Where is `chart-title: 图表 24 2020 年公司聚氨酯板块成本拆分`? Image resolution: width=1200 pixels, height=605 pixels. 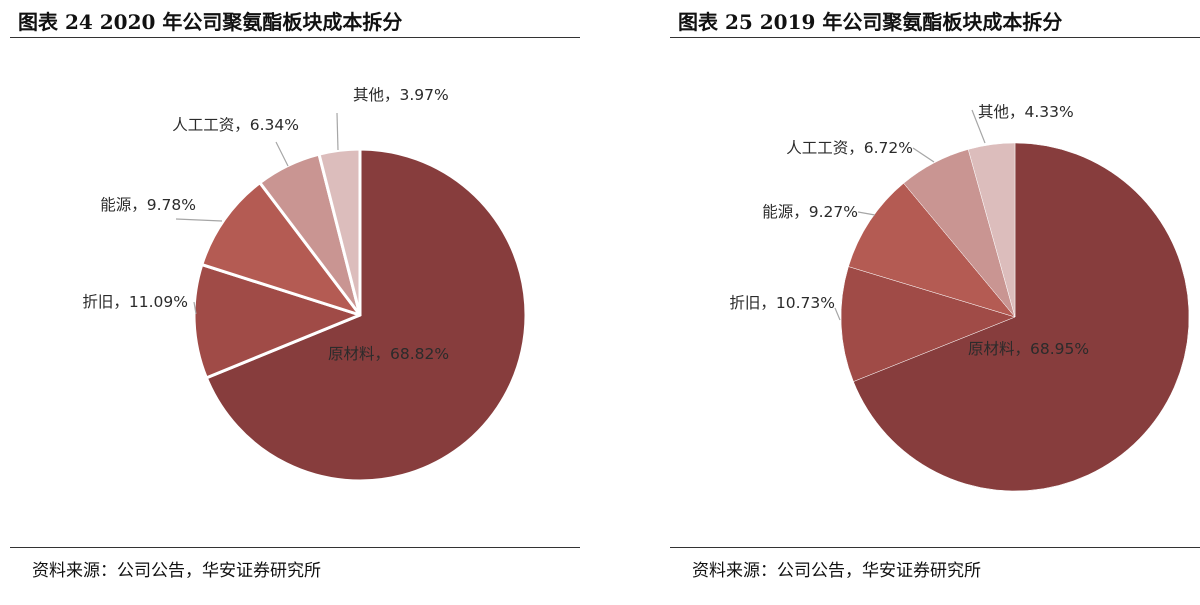
chart-title: 图表 24 2020 年公司聚氨酯板块成本拆分 is located at coordinates (210, 22).